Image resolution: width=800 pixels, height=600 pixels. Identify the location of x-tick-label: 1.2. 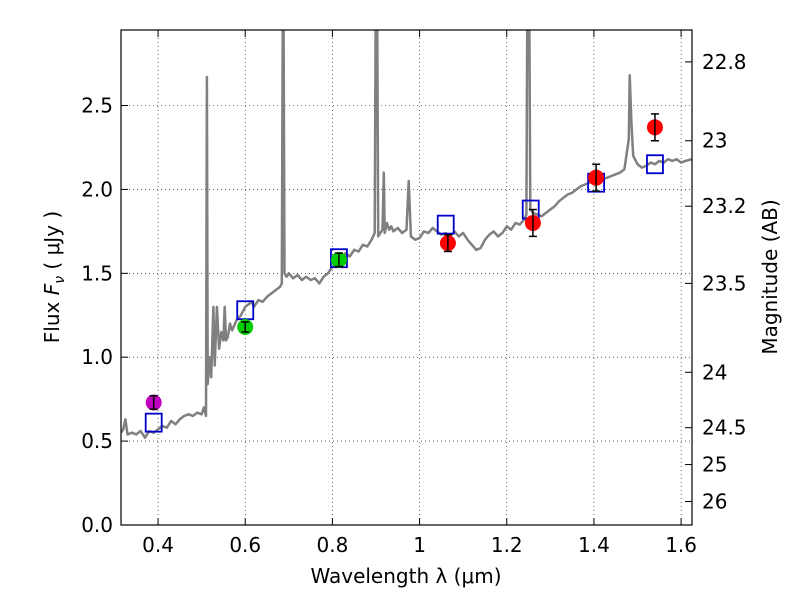
(507, 545).